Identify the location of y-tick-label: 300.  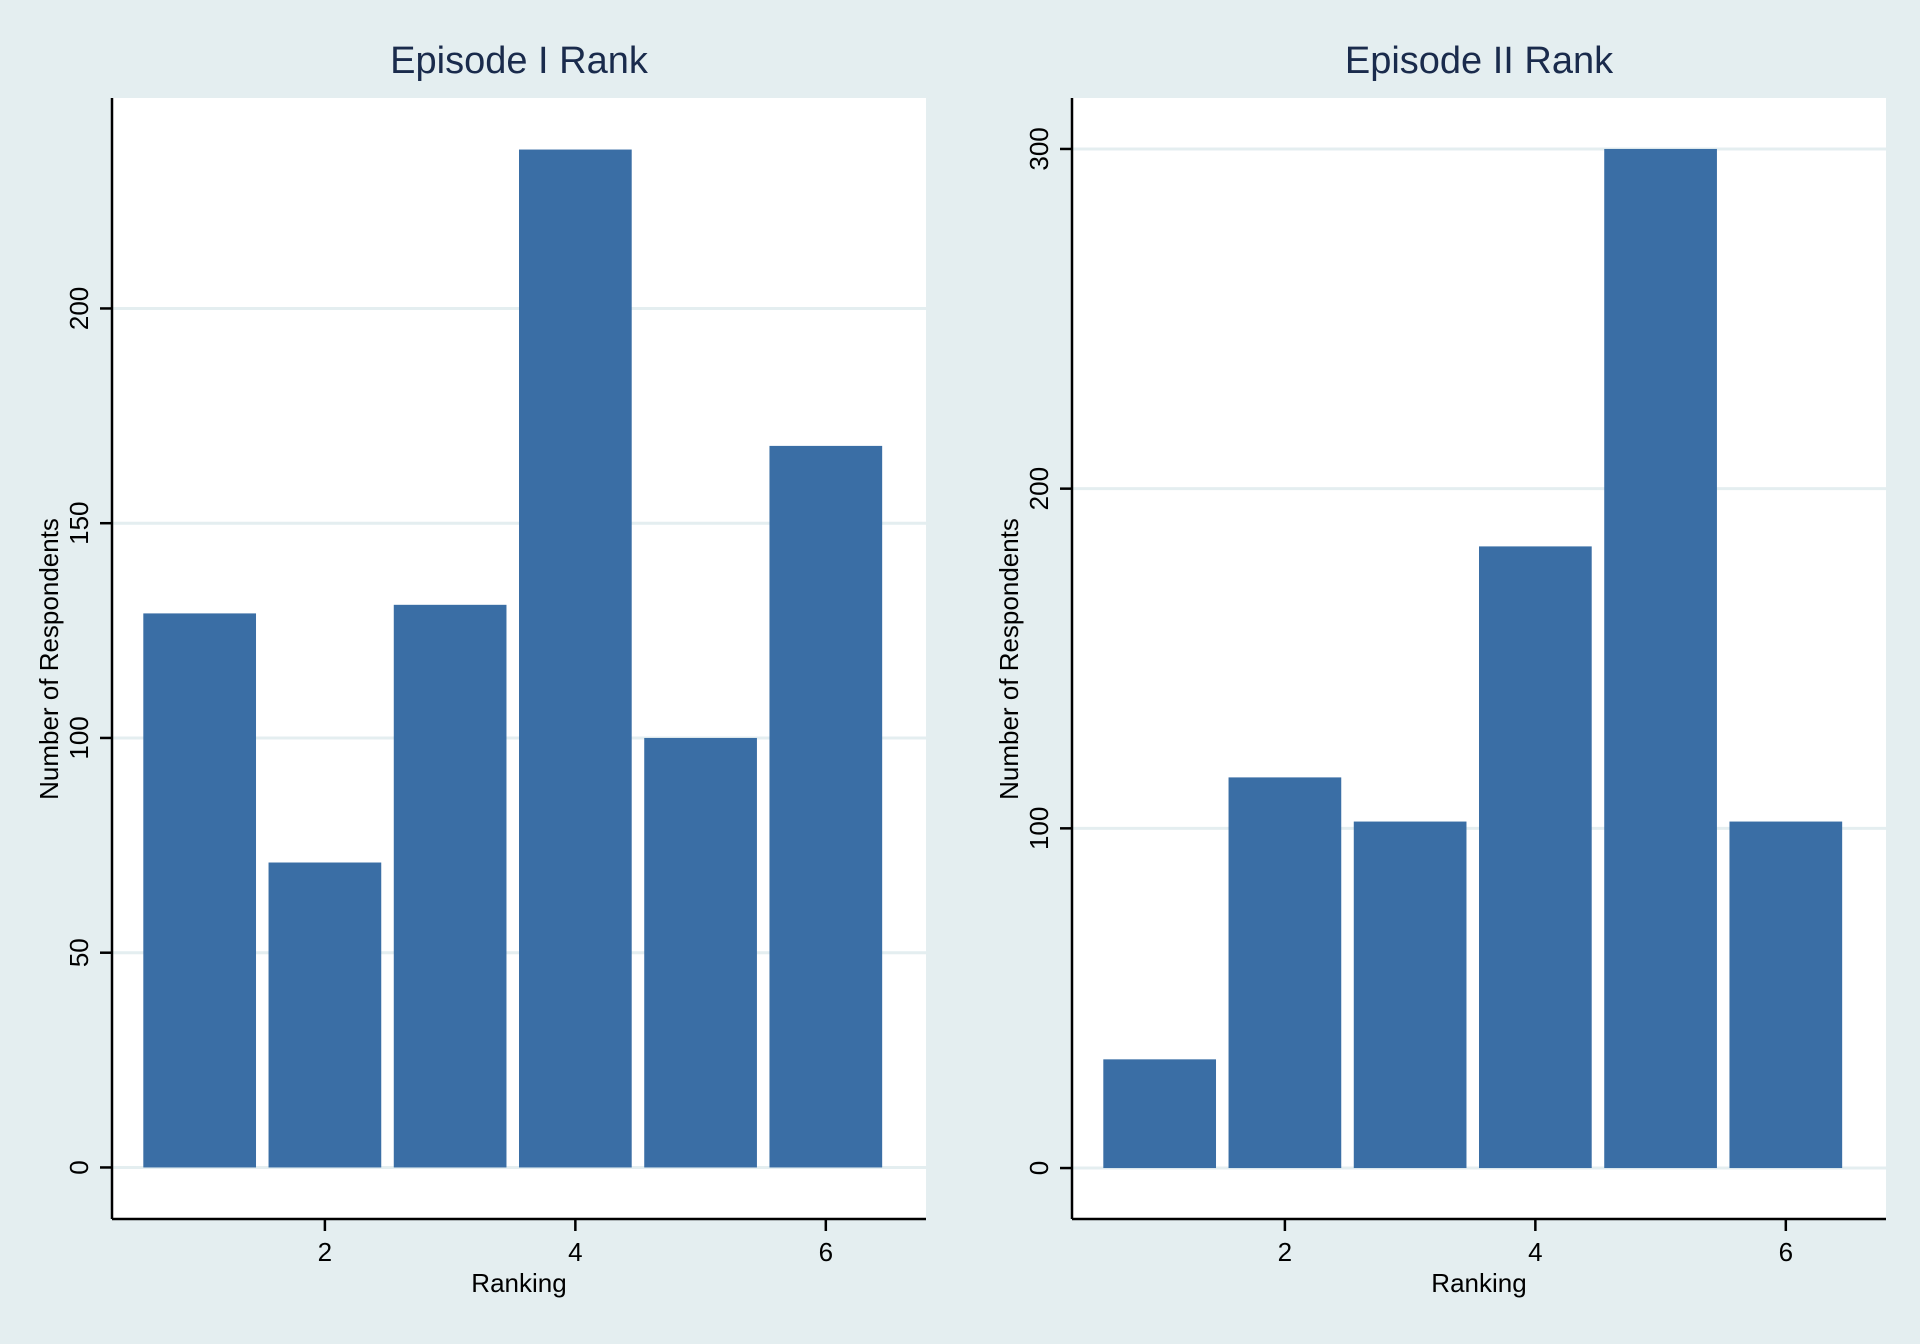
(1039, 148).